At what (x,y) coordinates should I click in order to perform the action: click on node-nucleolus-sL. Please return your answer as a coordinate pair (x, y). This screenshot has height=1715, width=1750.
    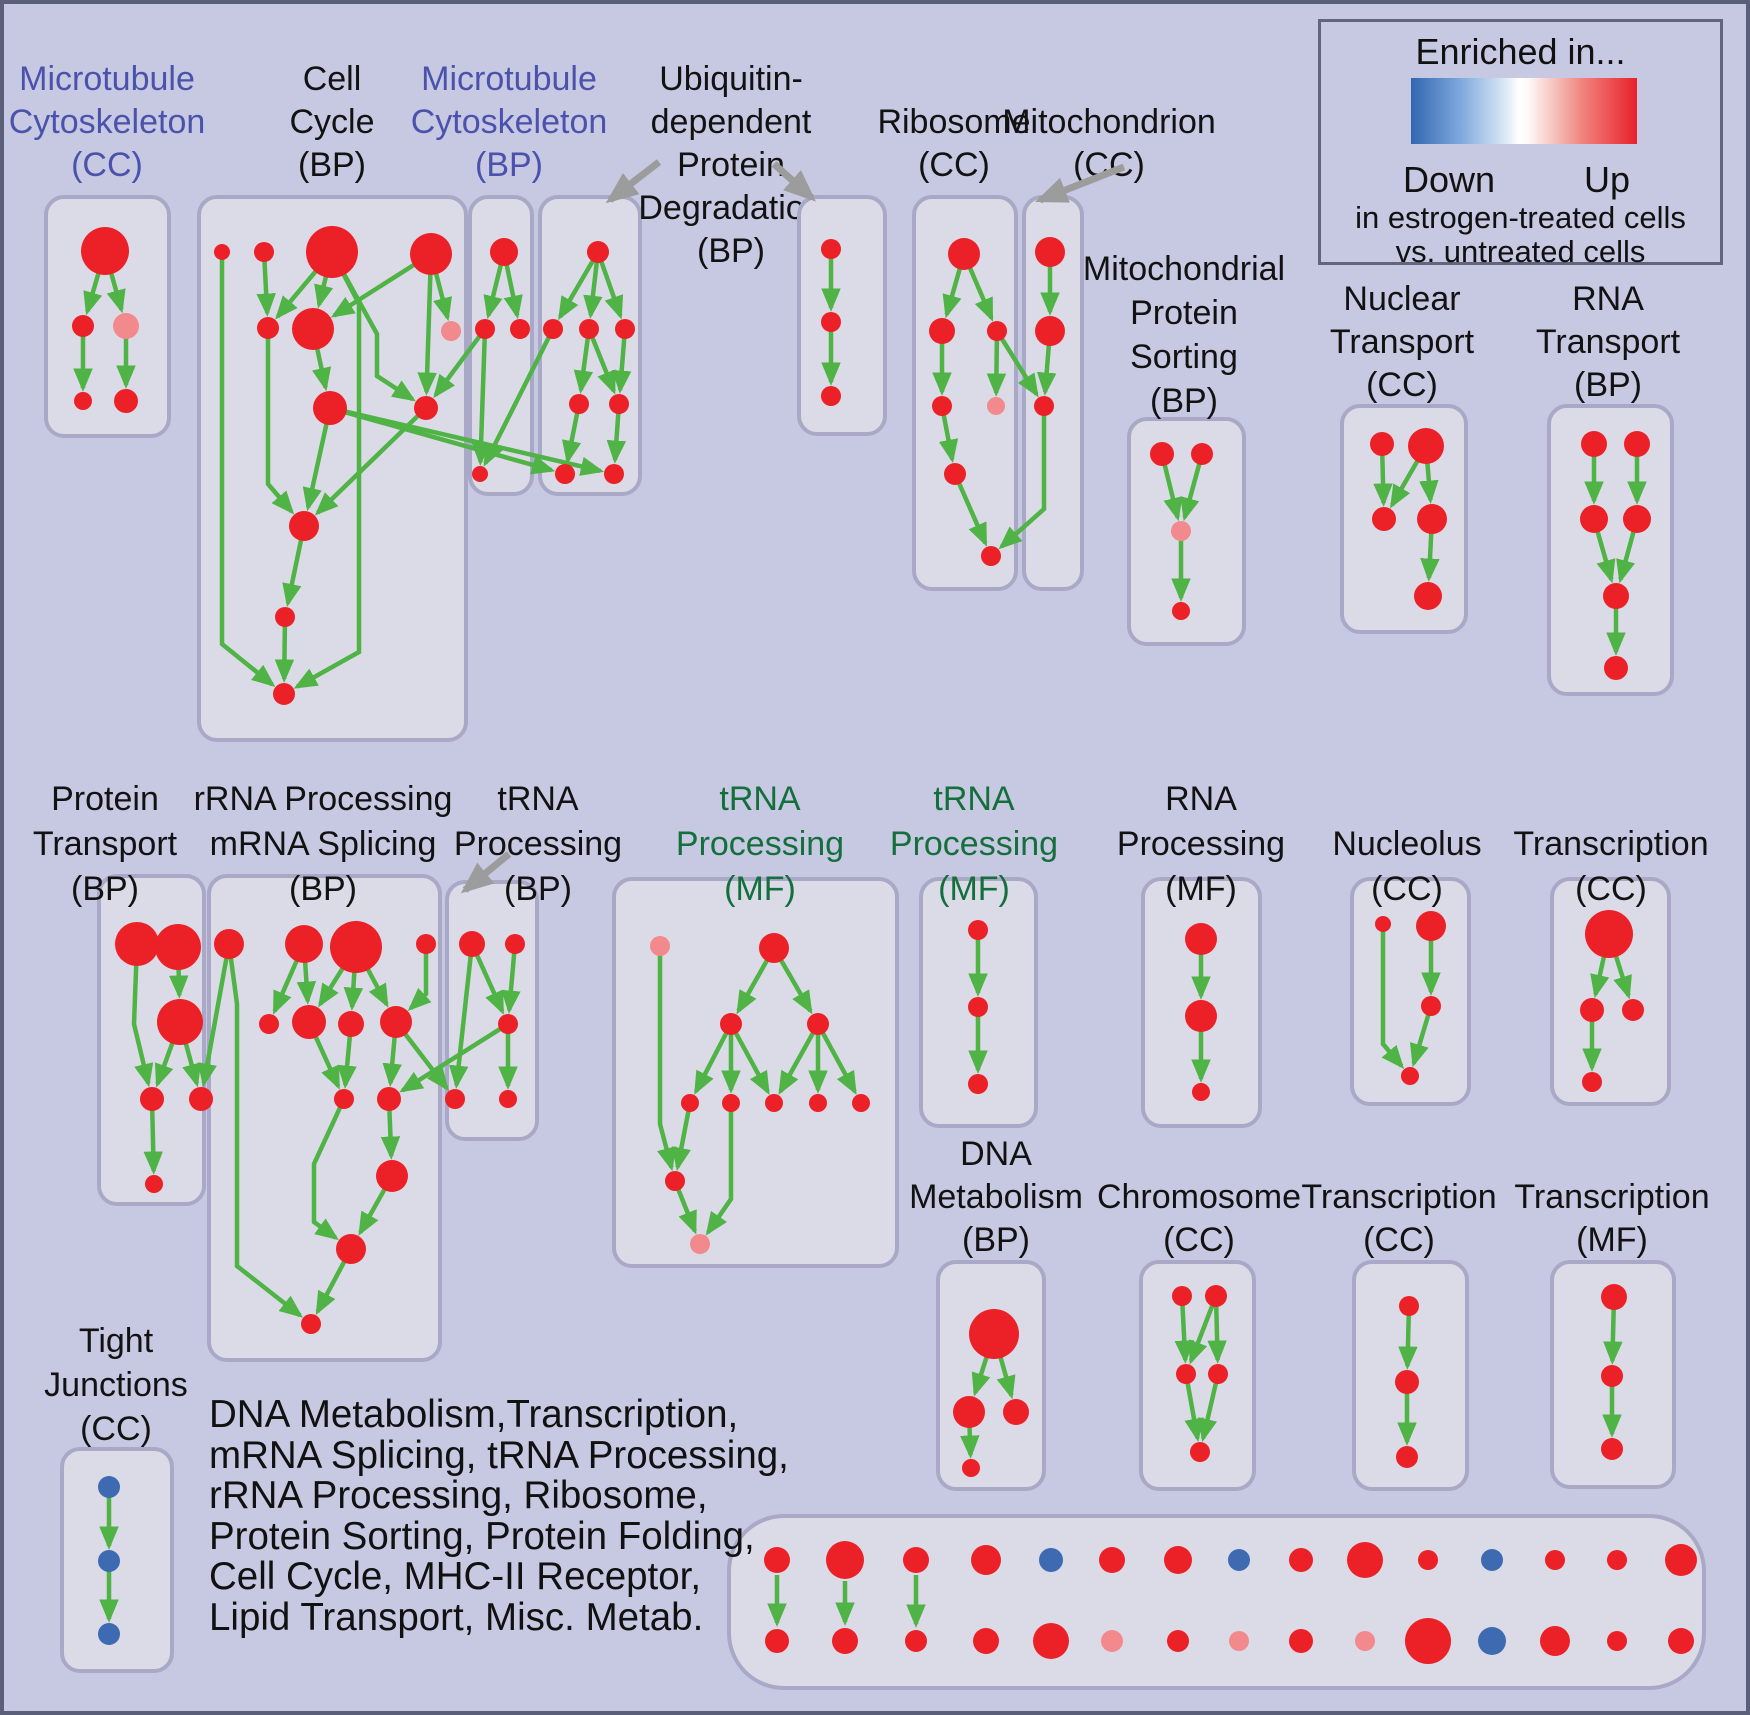
    Looking at the image, I should click on (1383, 924).